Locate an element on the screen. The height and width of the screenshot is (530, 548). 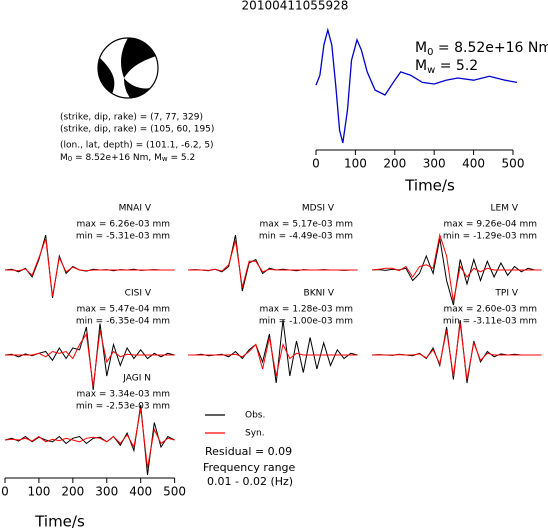
station-label: CISI V is located at coordinates (138, 294).